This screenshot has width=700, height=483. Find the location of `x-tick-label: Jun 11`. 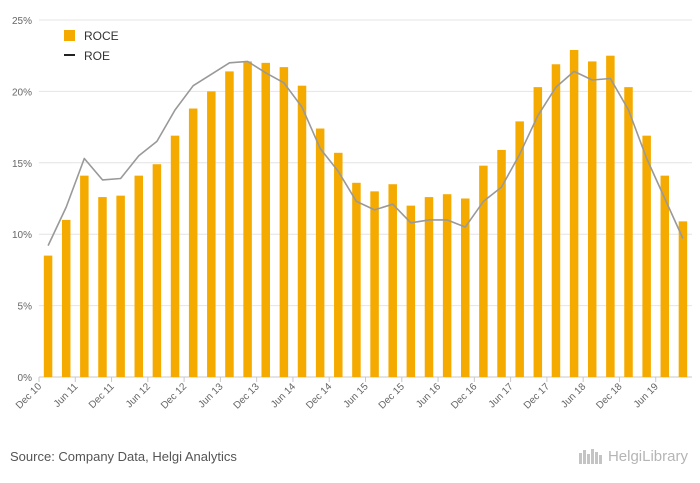

x-tick-label: Jun 11 is located at coordinates (66, 395).